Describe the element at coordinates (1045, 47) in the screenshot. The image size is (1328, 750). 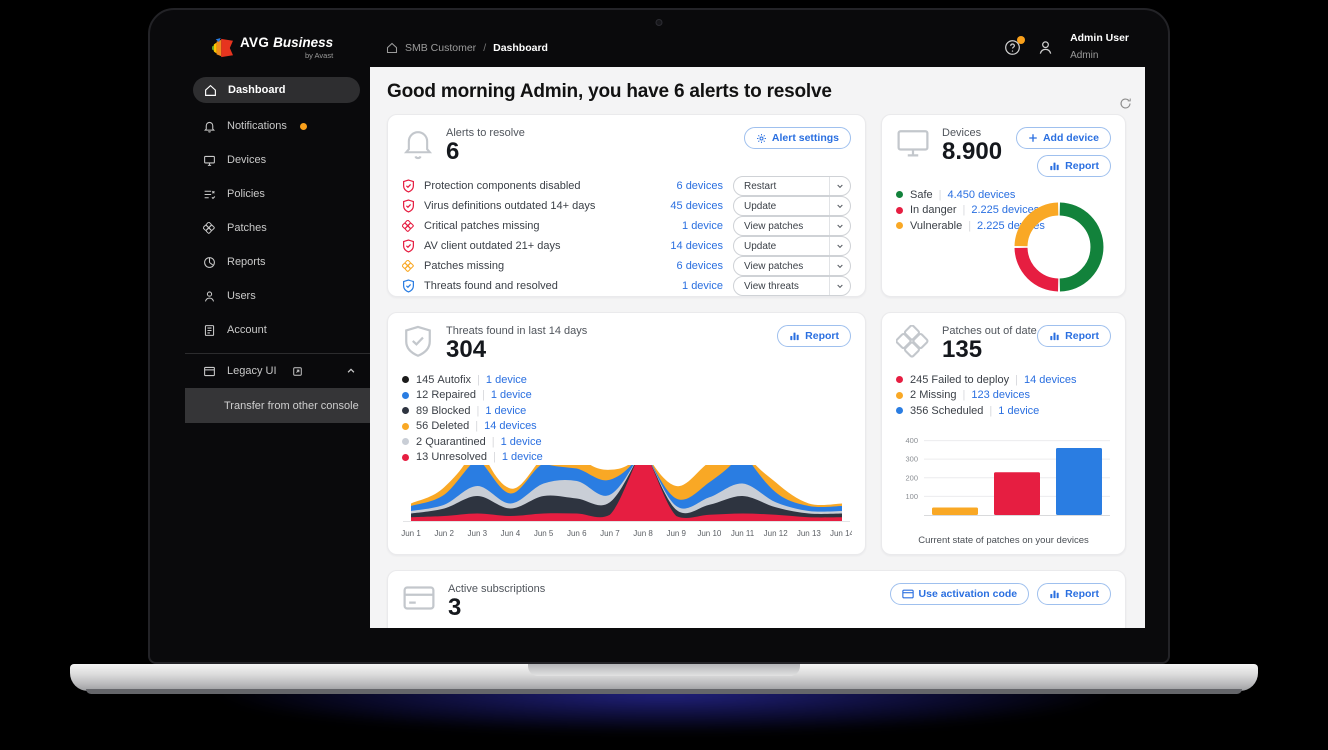
I see `user-avatar-icon` at that location.